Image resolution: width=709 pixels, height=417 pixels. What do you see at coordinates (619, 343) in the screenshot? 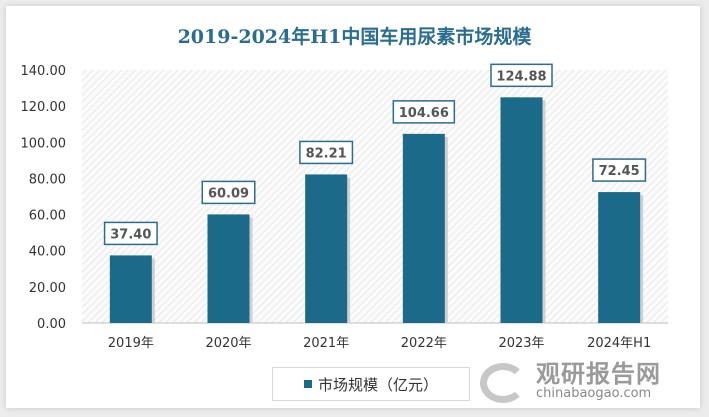
I see `x-tick-label: 2024年H1` at bounding box center [619, 343].